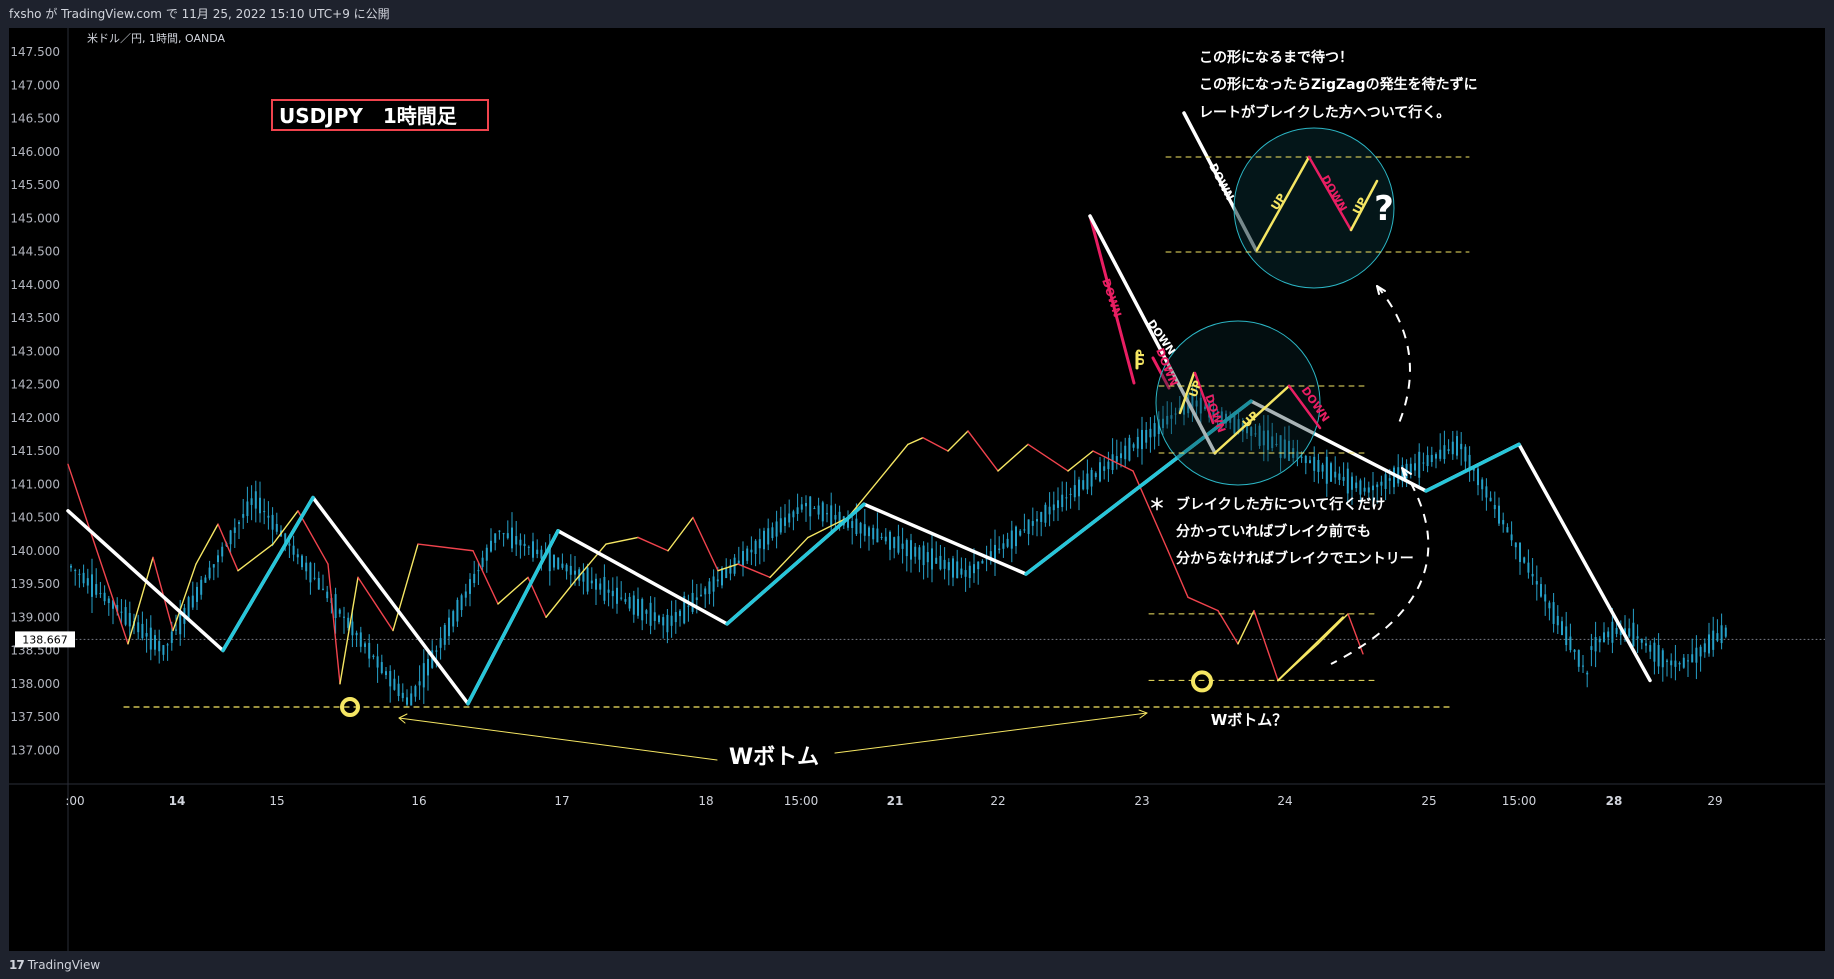 The image size is (1834, 979). What do you see at coordinates (1238, 403) in the screenshot?
I see `pattern-circle` at bounding box center [1238, 403].